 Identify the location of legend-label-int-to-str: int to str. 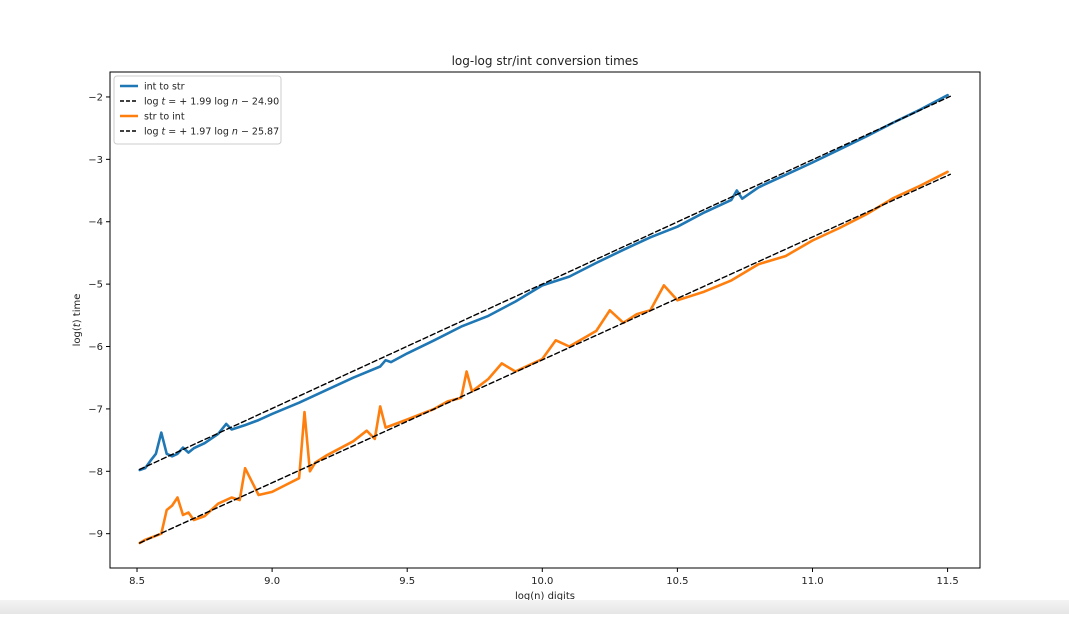
(164, 87).